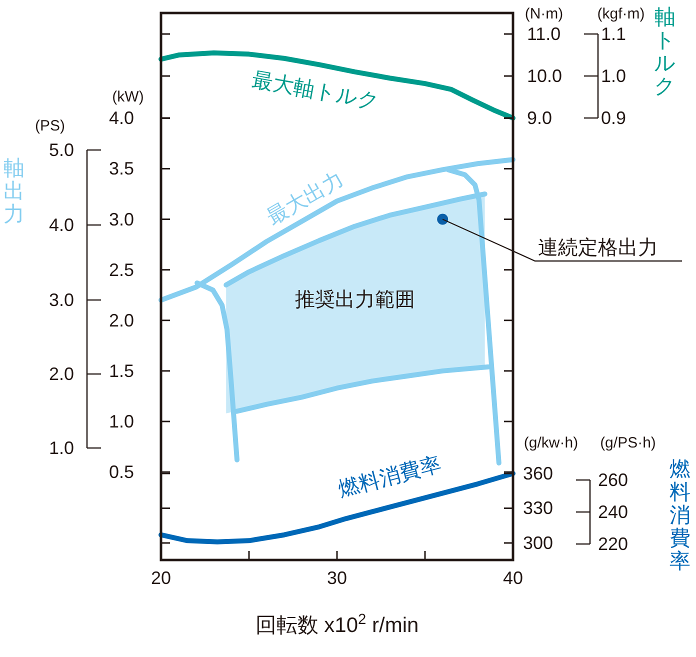  I want to click on ylabel: 軸出力, so click(14, 191).